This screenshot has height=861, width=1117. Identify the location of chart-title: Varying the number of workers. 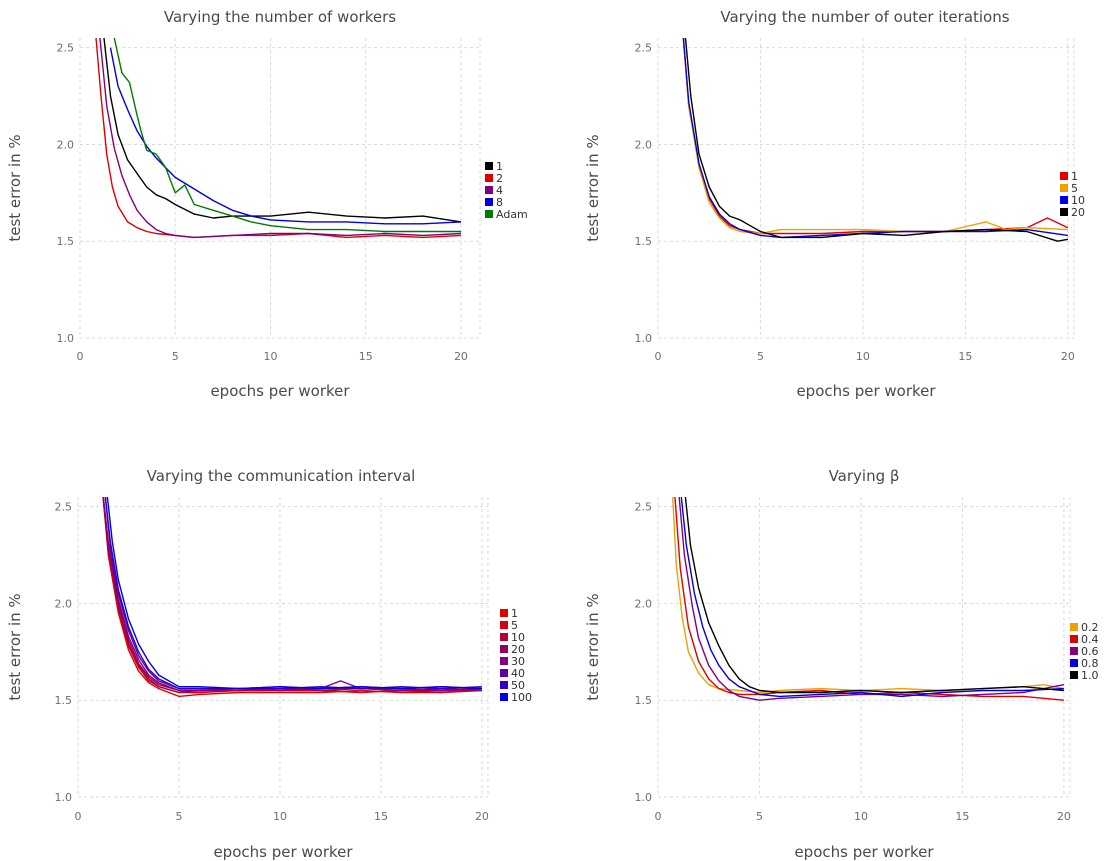
(280, 17).